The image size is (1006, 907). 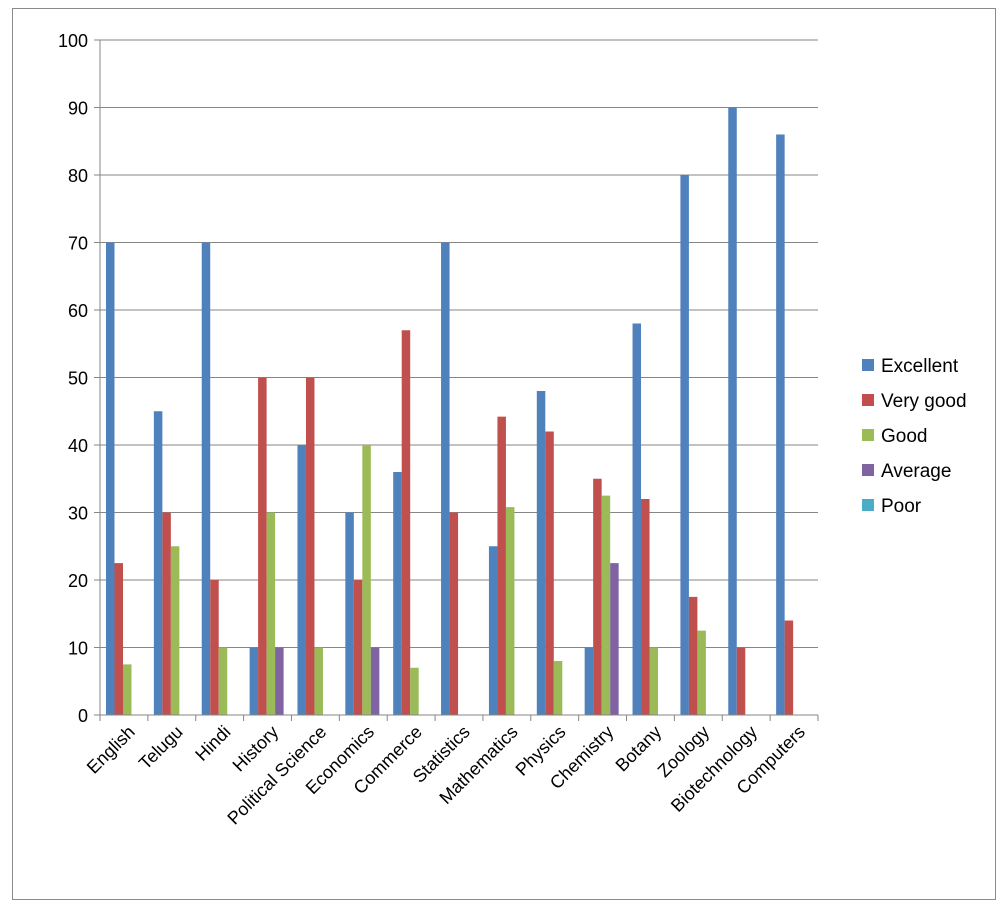 What do you see at coordinates (212, 743) in the screenshot?
I see `x-tick-label: Hindi` at bounding box center [212, 743].